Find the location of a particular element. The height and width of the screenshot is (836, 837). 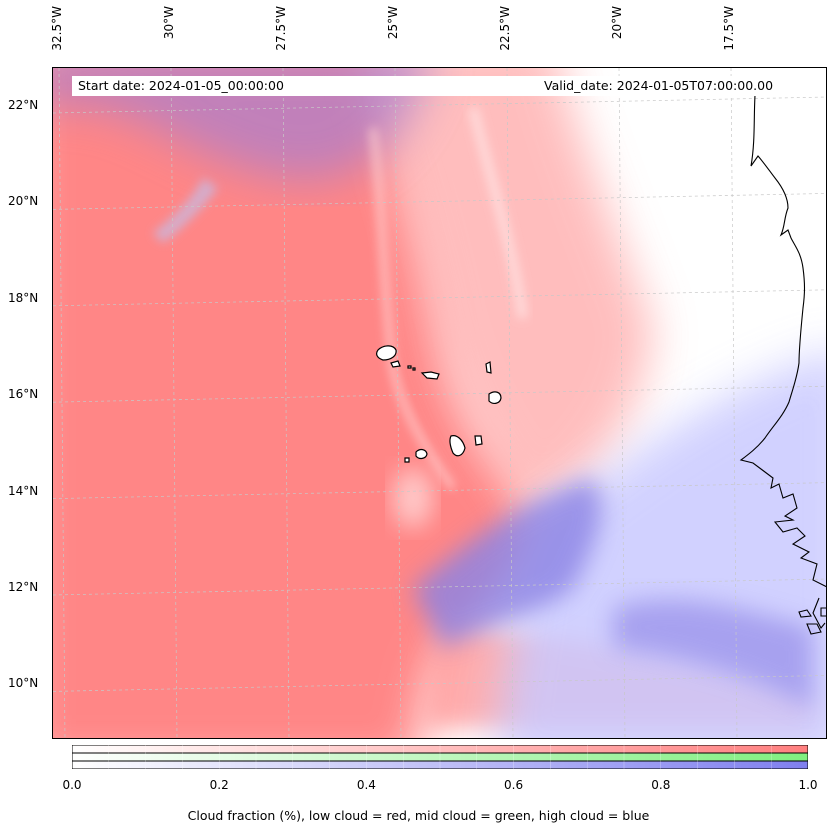

island-santo-antao is located at coordinates (386, 353).